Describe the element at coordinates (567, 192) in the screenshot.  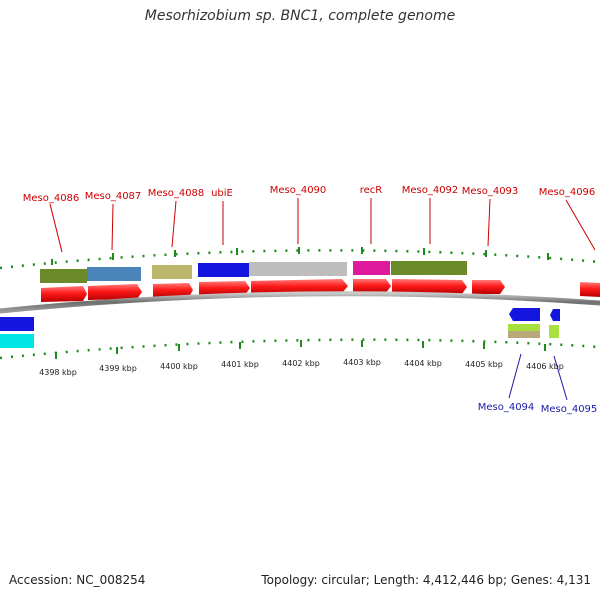
I see `gene-label-meso-4096: Meso_4096` at that location.